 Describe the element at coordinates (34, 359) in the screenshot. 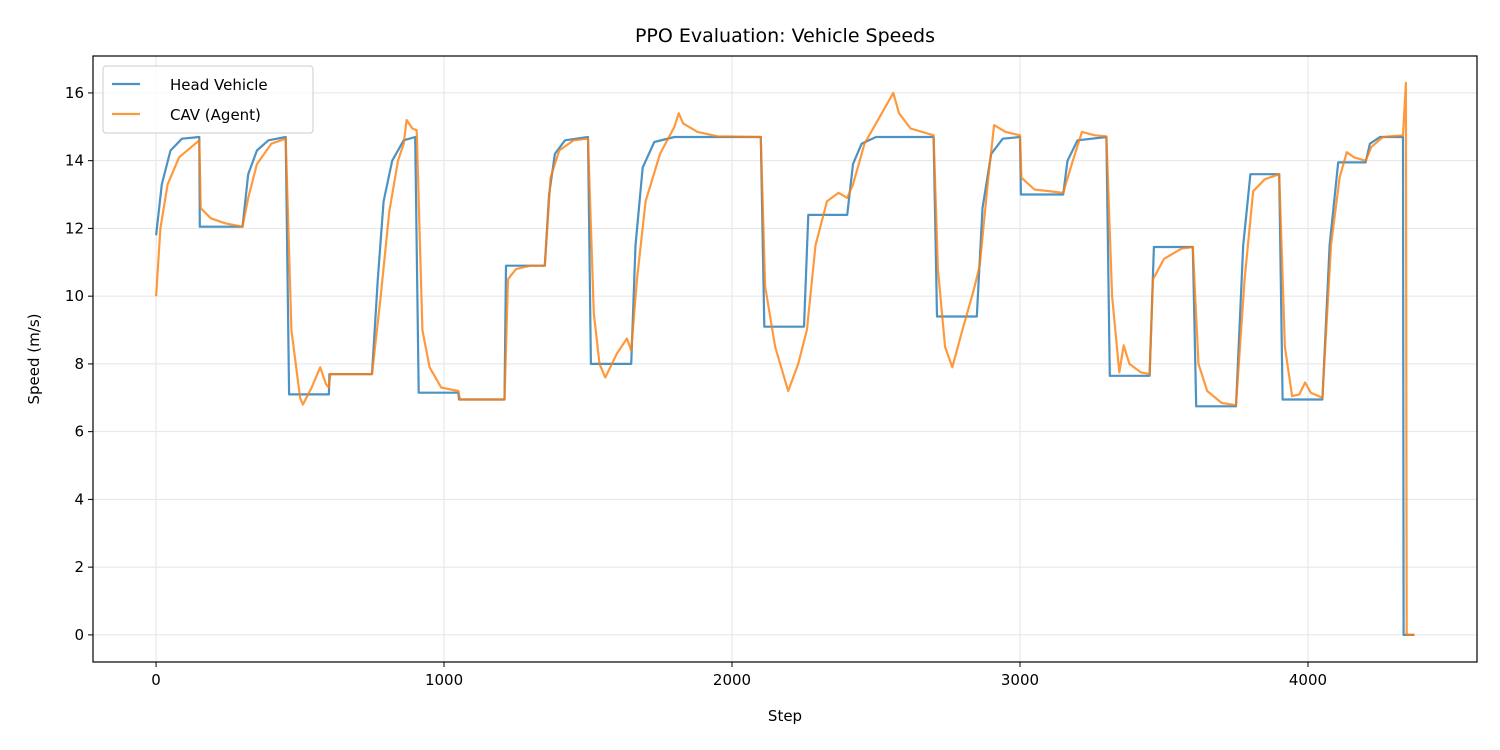

I see `y-axis-label: Speed (m/s)` at that location.